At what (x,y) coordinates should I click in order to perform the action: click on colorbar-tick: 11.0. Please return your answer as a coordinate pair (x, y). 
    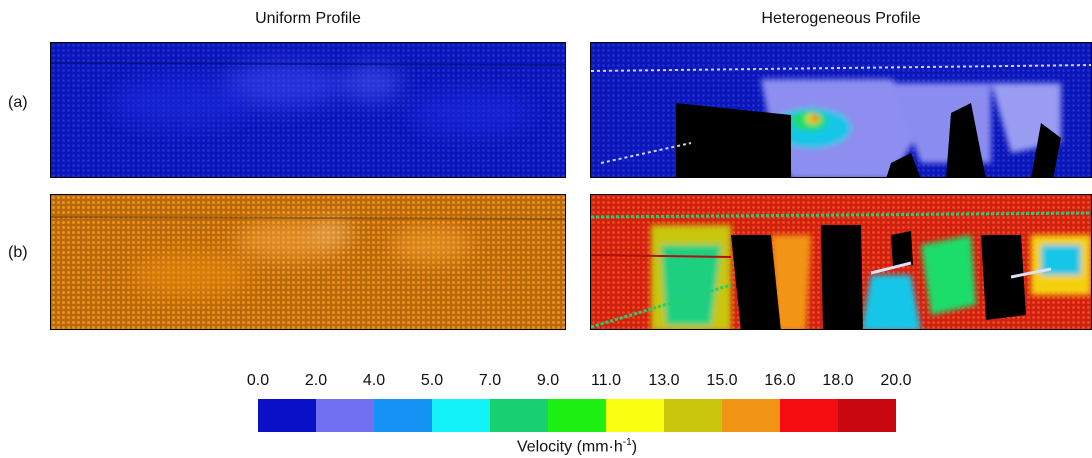
    Looking at the image, I should click on (606, 380).